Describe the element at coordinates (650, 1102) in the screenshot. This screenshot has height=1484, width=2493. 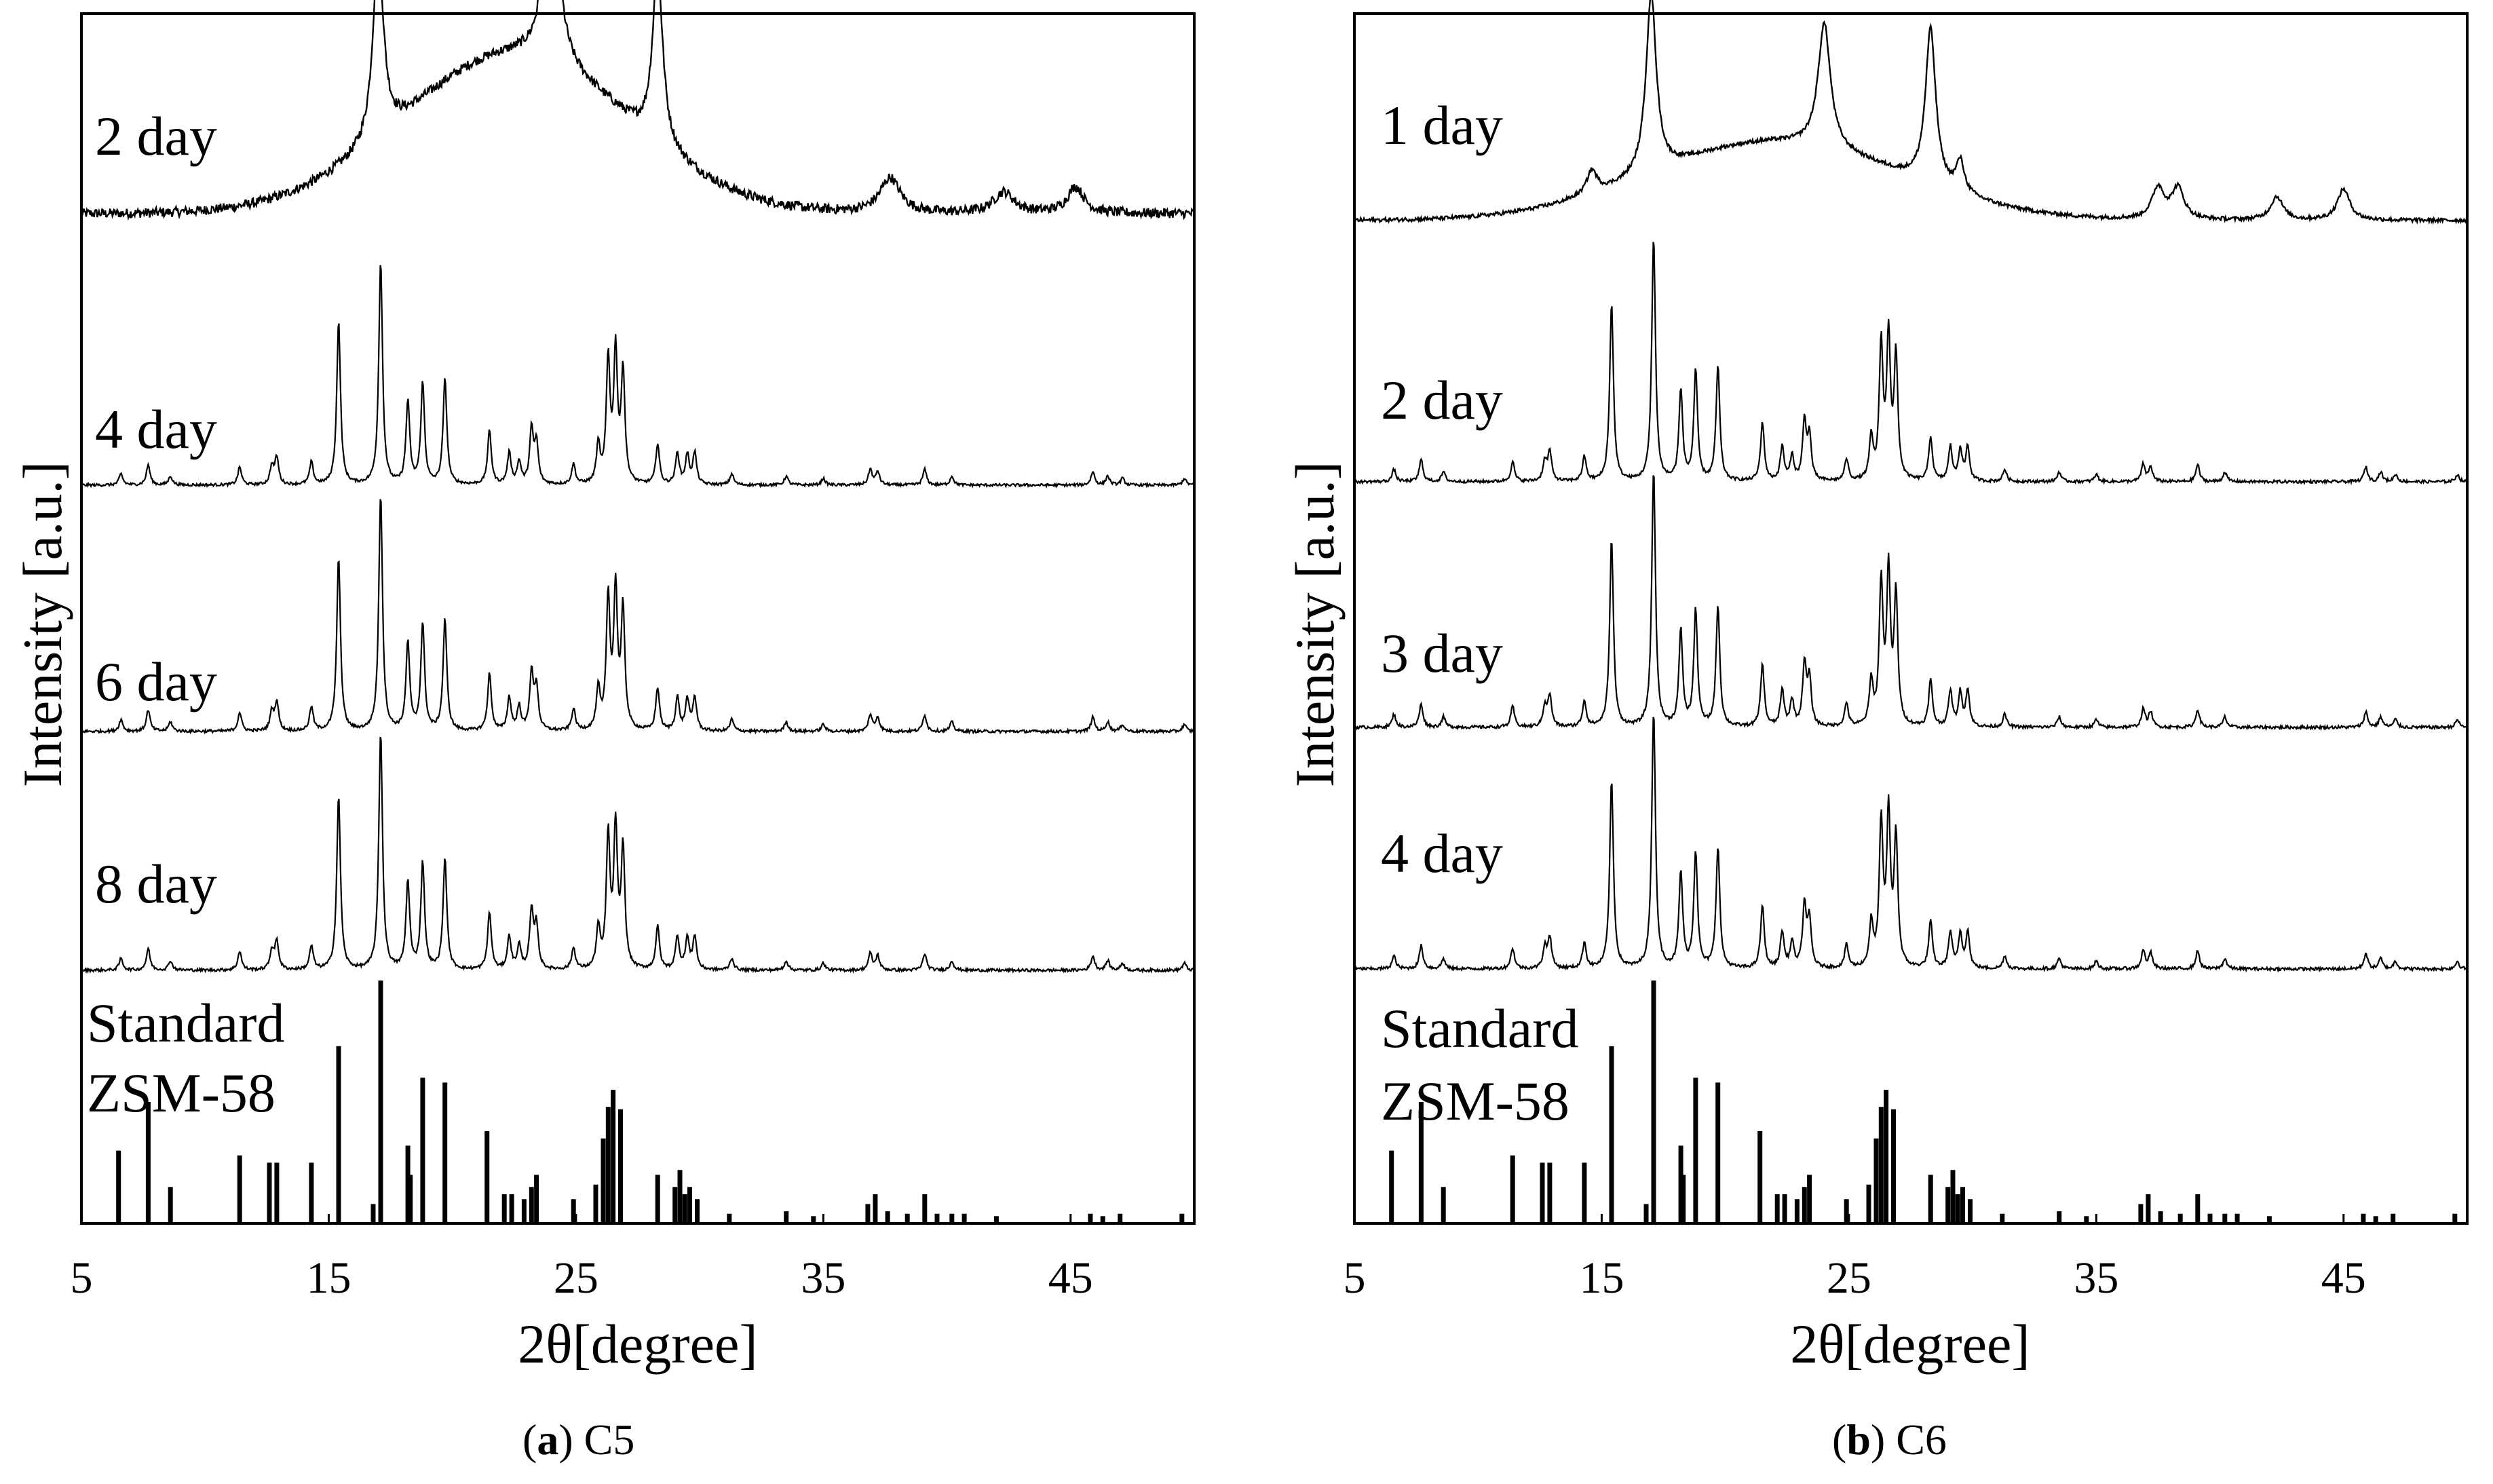
I see `panel-a-standard-sticks` at that location.